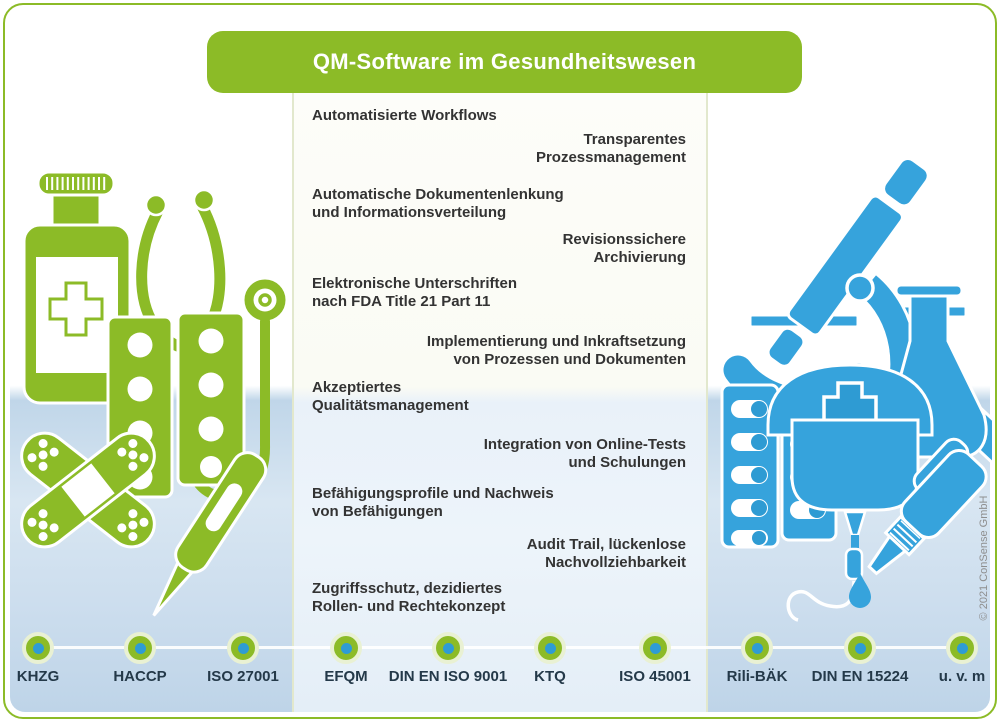 Image resolution: width=1000 pixels, height=721 pixels. I want to click on timeline-label: KTQ, so click(550, 676).